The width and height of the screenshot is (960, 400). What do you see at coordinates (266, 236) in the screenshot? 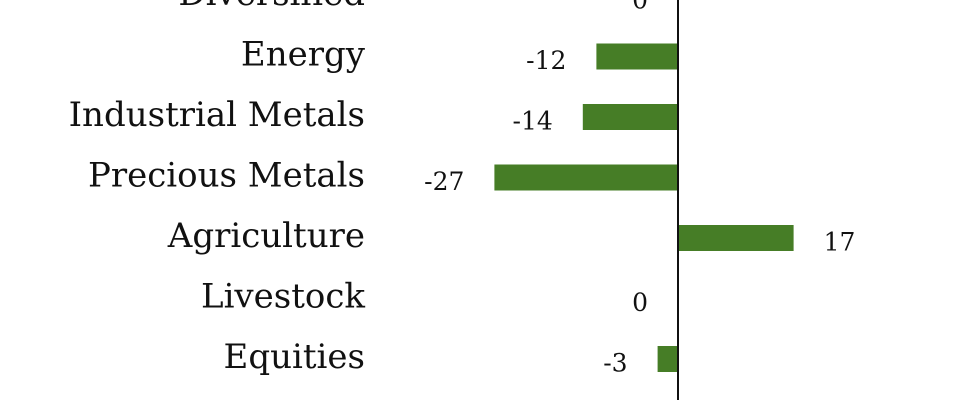
I see `category-label: Agriculture` at bounding box center [266, 236].